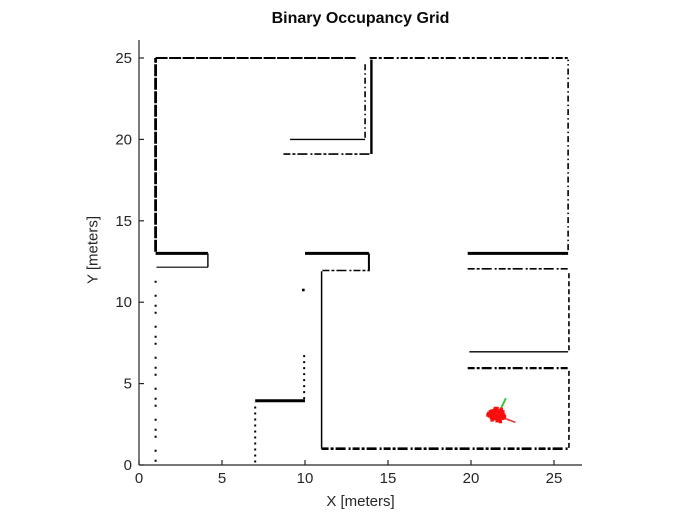 The height and width of the screenshot is (525, 700). What do you see at coordinates (303, 290) in the screenshot?
I see `occupied-cell-dot` at bounding box center [303, 290].